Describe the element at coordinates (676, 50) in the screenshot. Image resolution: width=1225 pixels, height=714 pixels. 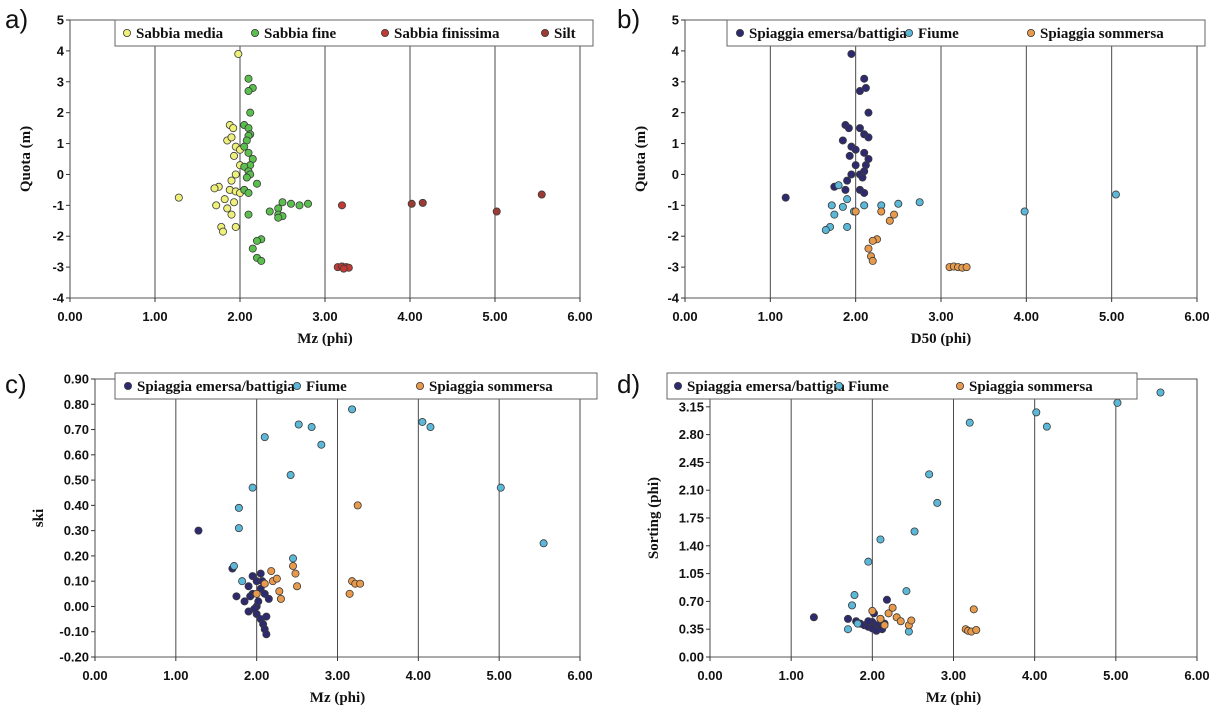
I see `y-tick-label: 4` at that location.